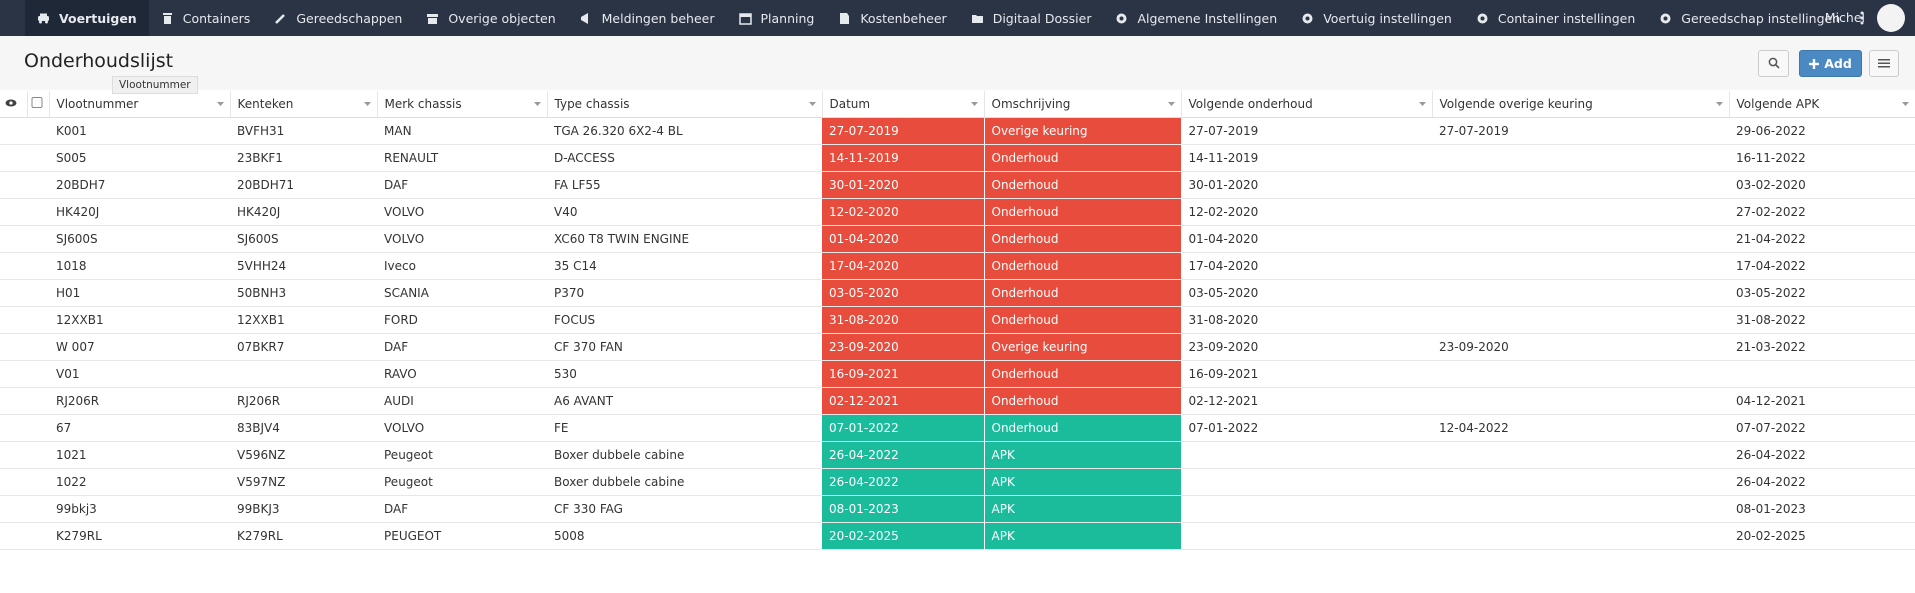 This screenshot has width=1915, height=593. I want to click on column-header: Merk chassis, so click(462, 104).